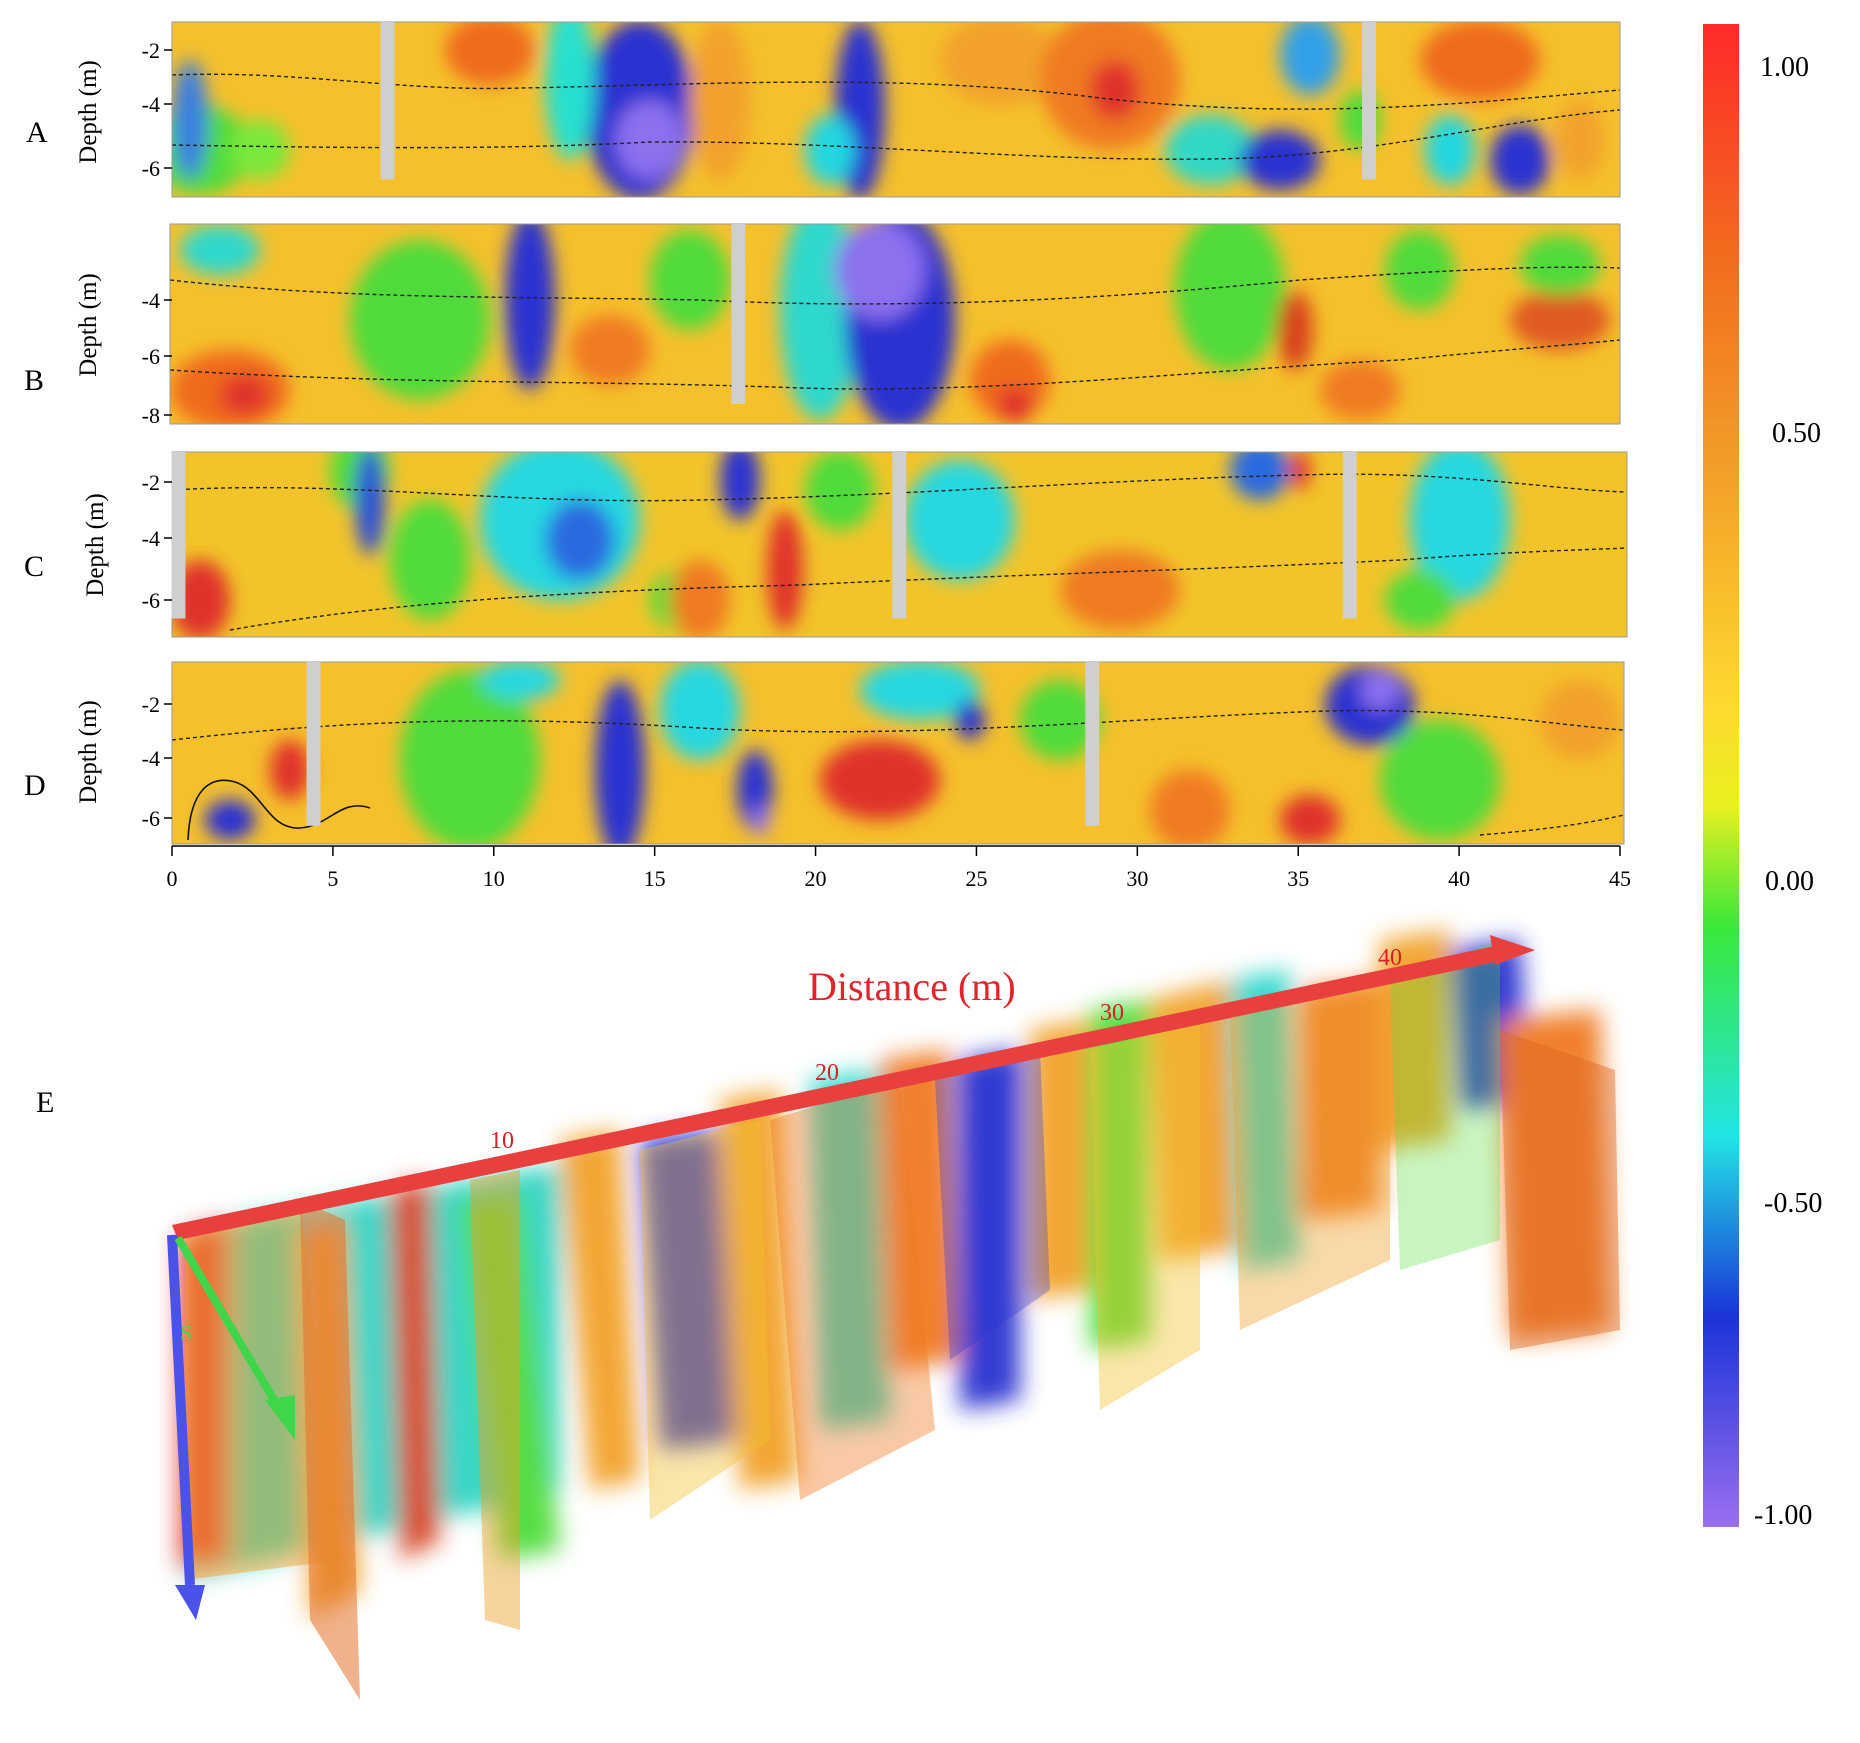 The height and width of the screenshot is (1743, 1860). Describe the element at coordinates (1789, 881) in the screenshot. I see `colorbar-tick-3: 0.00` at that location.